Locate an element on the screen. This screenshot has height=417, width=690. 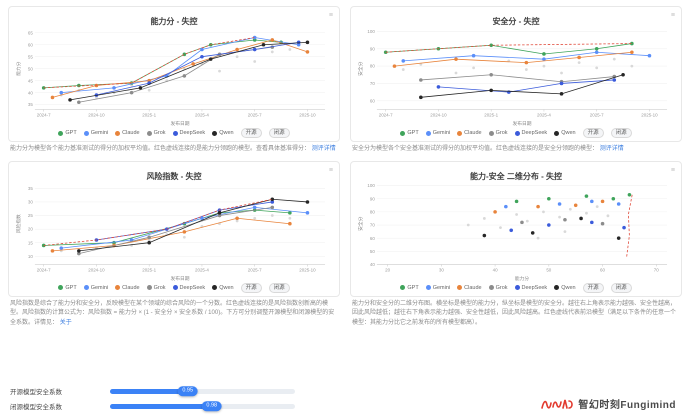
open-source-slider-row: 开源模型安全系数 0.95 is located at coordinates (175, 391).